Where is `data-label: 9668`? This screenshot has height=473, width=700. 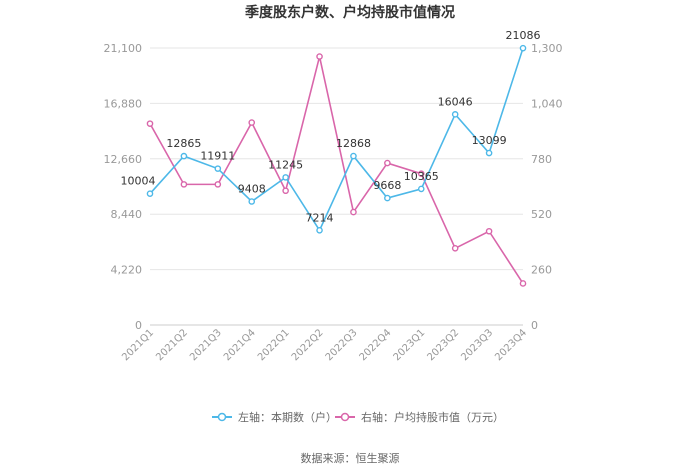 data-label: 9668 is located at coordinates (387, 185).